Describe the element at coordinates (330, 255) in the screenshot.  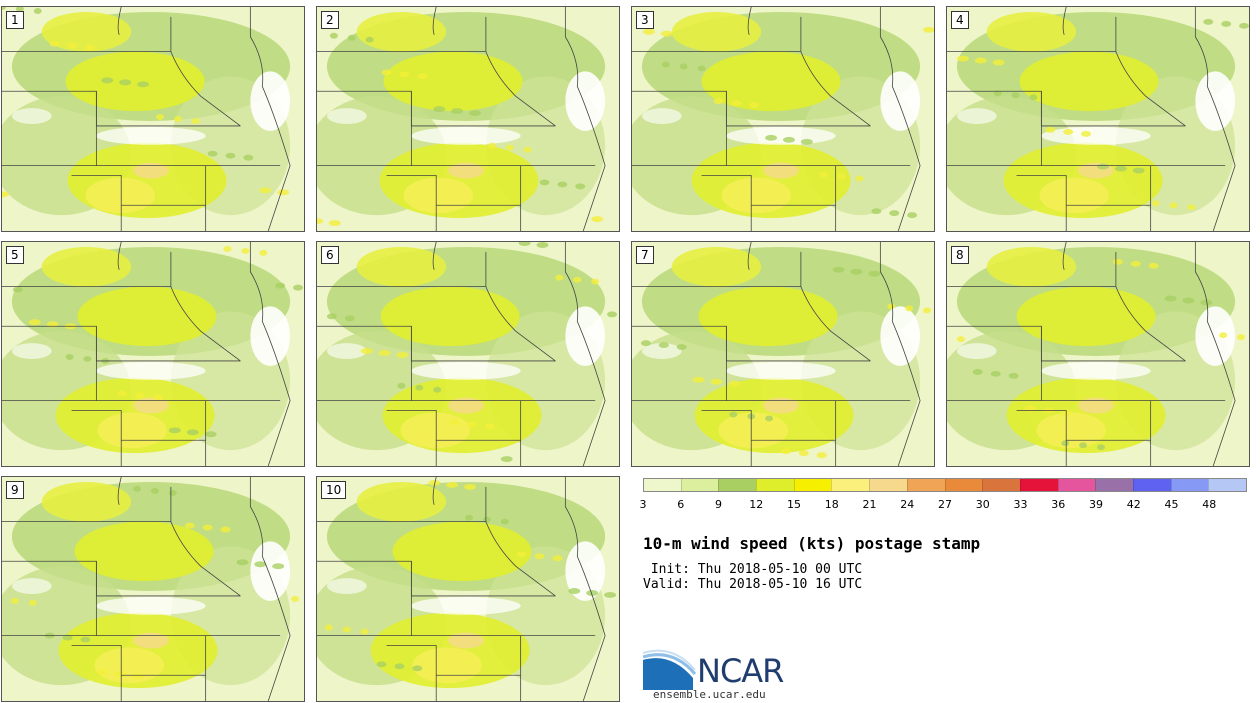
I see `member-number-label: 6` at that location.